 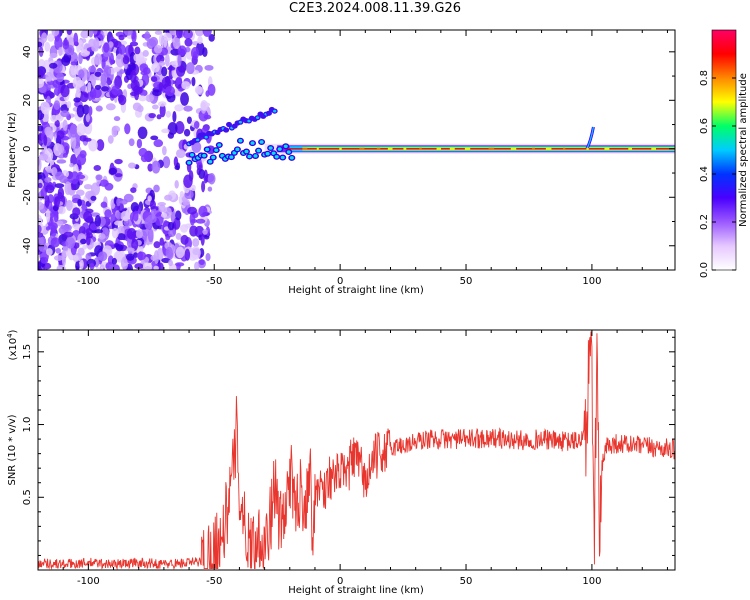 What do you see at coordinates (340, 148) in the screenshot?
I see `carrier-sparkle` at bounding box center [340, 148].